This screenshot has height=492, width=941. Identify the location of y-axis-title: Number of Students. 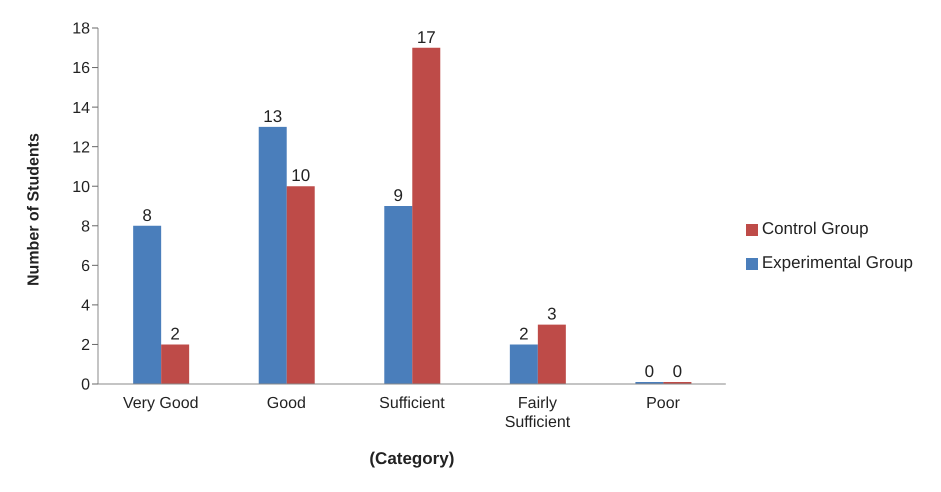
(34, 209).